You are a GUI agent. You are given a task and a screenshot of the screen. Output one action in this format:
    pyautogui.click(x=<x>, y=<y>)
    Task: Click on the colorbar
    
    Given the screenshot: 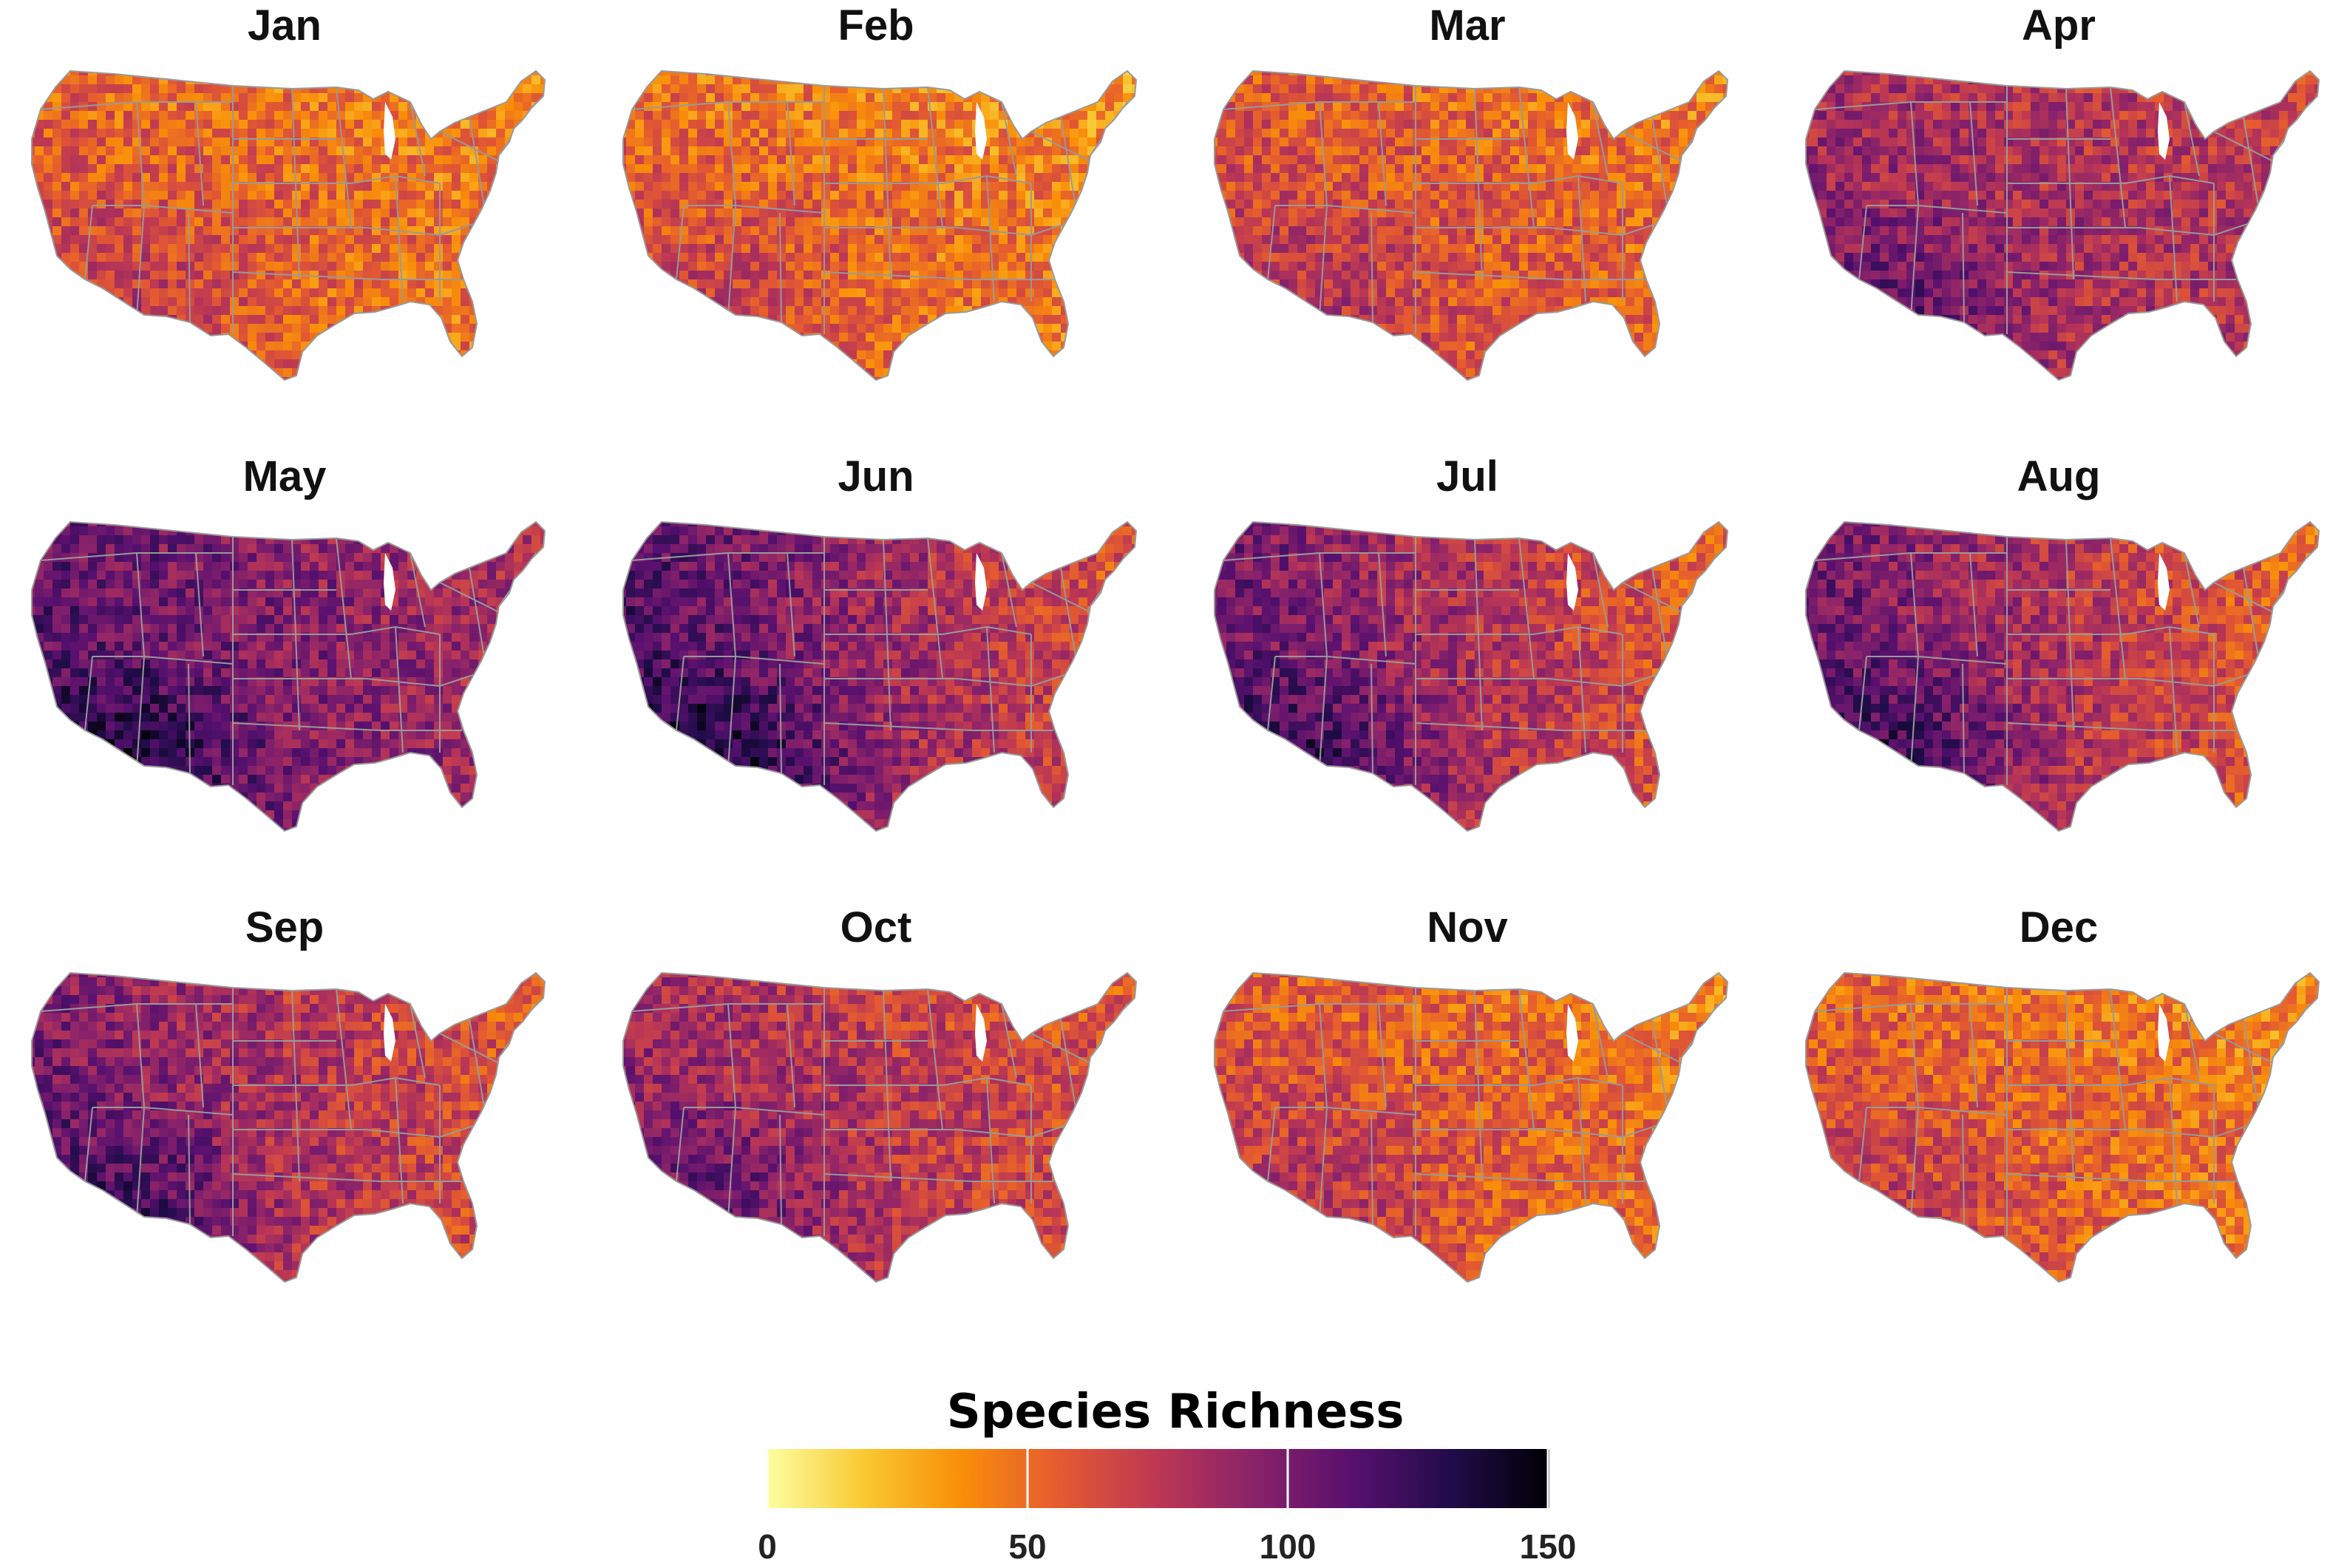 What is the action you would take?
    pyautogui.click(x=1157, y=1478)
    